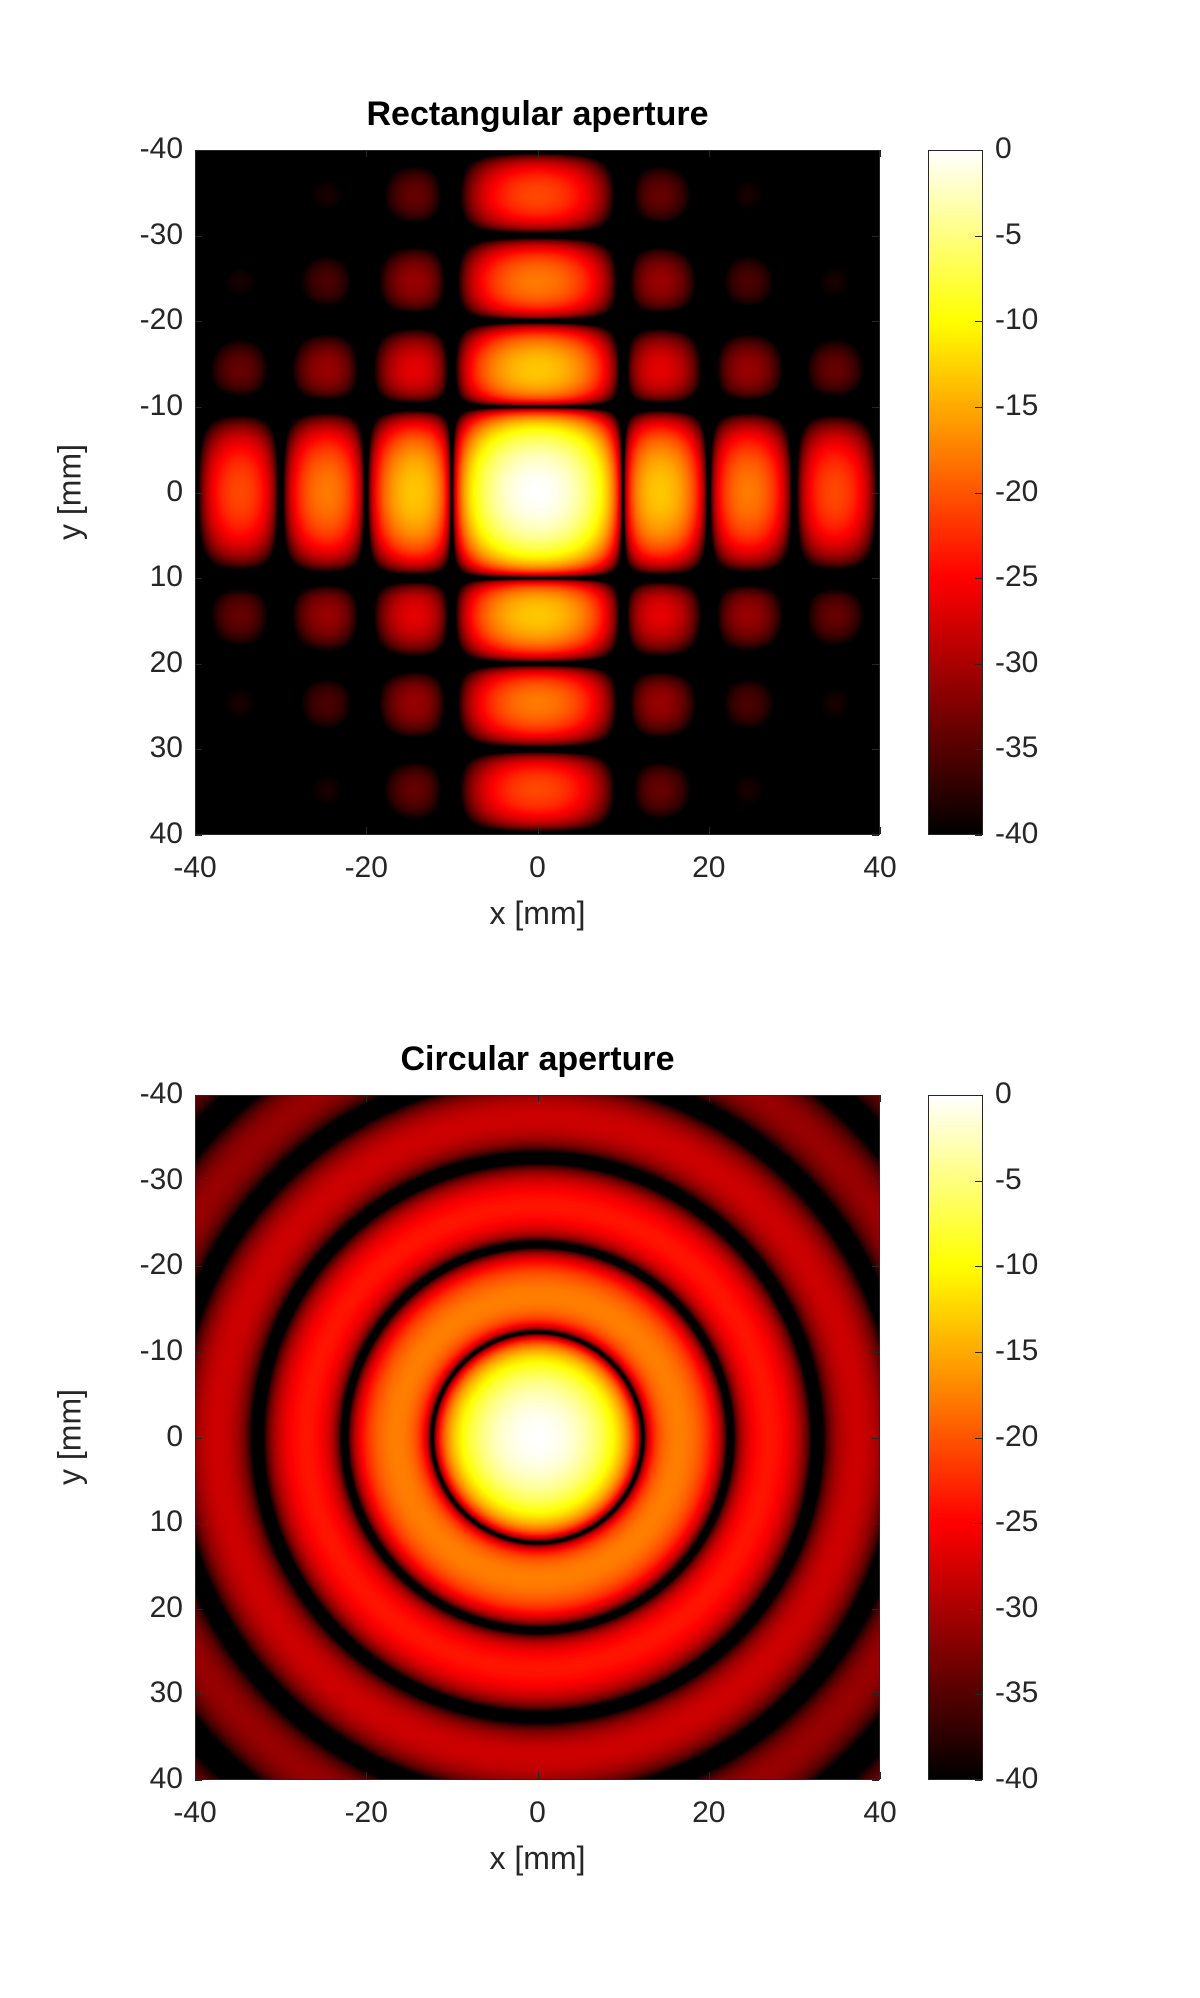  I want to click on colorbar-tick-label: -20, so click(1017, 491).